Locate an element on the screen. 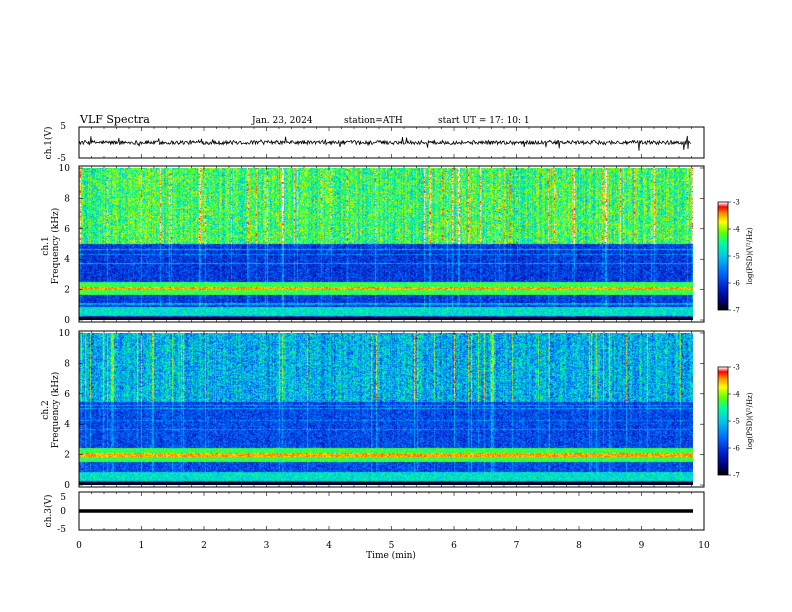 The image size is (792, 612). x-tick-label: 9 is located at coordinates (642, 546).